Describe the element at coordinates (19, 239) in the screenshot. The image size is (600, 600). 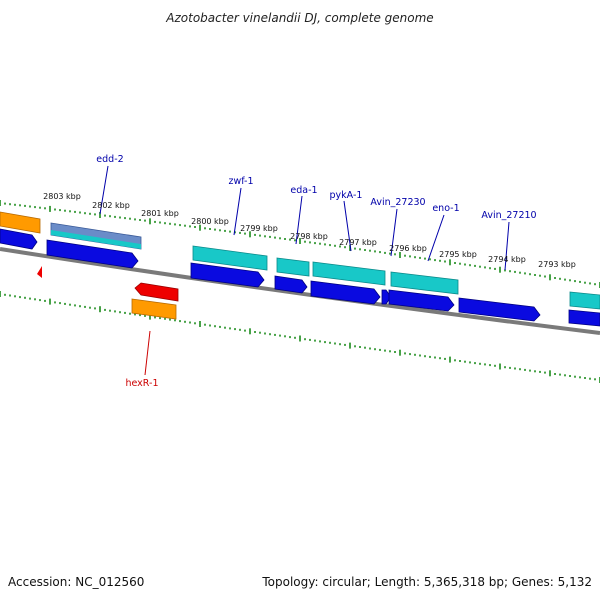
I see `blue-cds-left` at that location.